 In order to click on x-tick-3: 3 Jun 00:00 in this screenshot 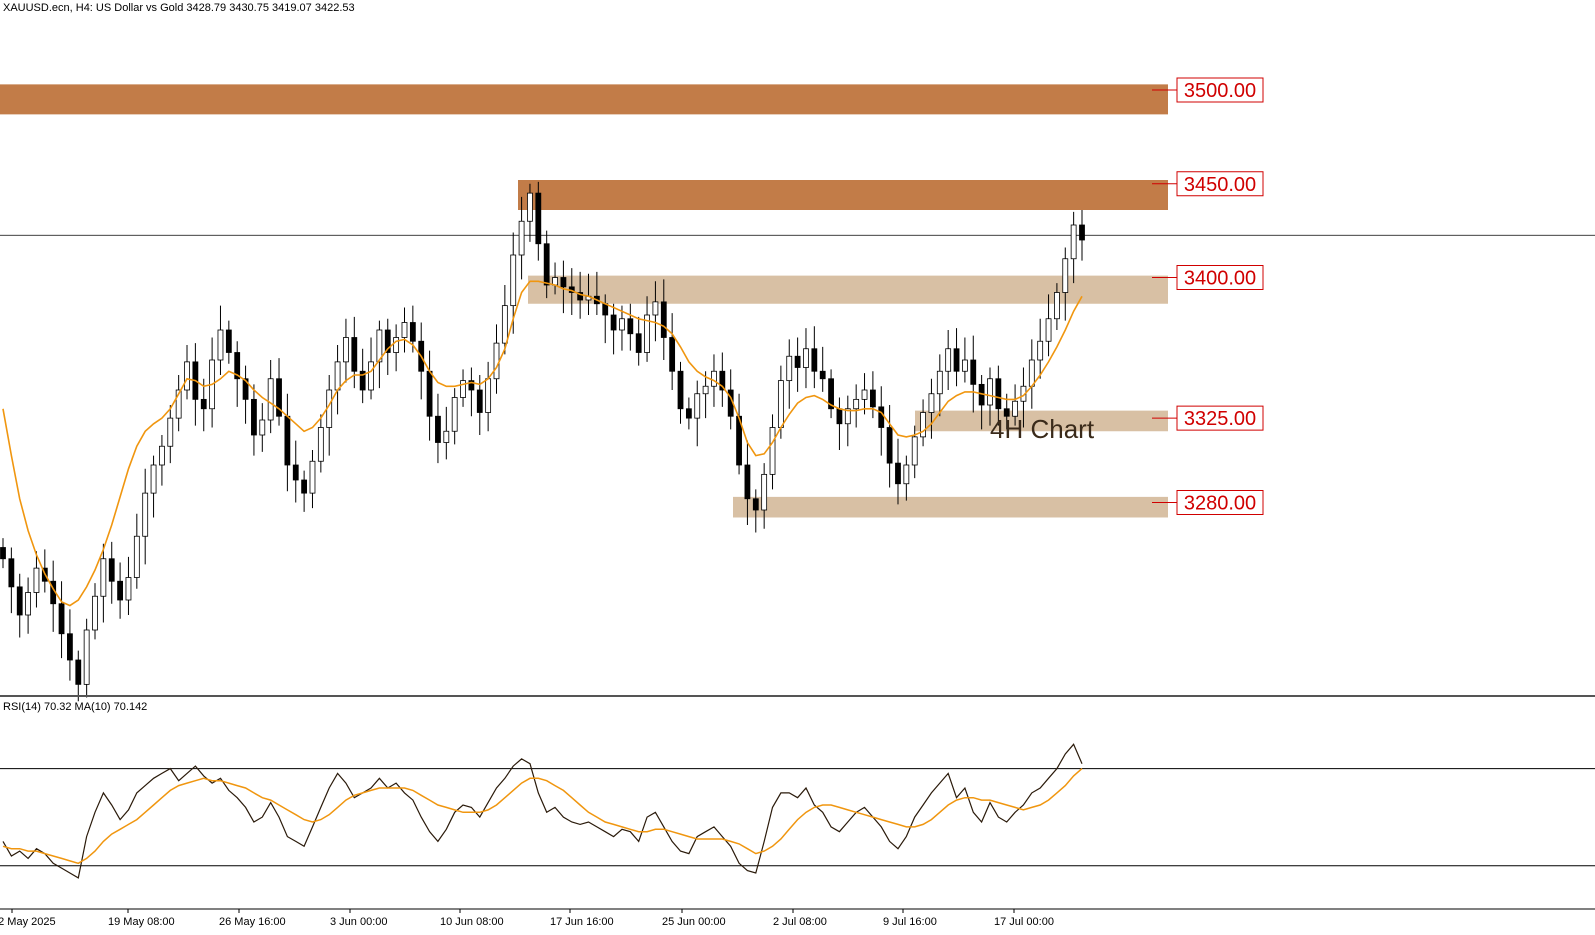, I will do `click(359, 922)`.